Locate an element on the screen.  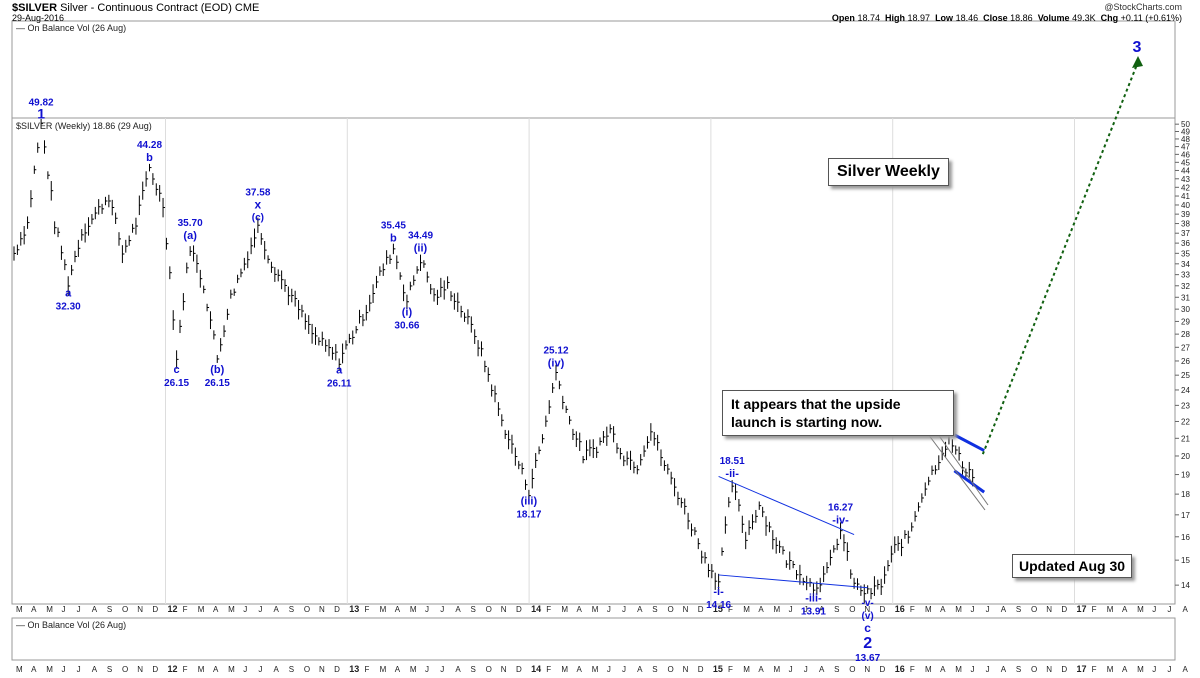
x-tick-label-bottom: 16 is located at coordinates (900, 669).